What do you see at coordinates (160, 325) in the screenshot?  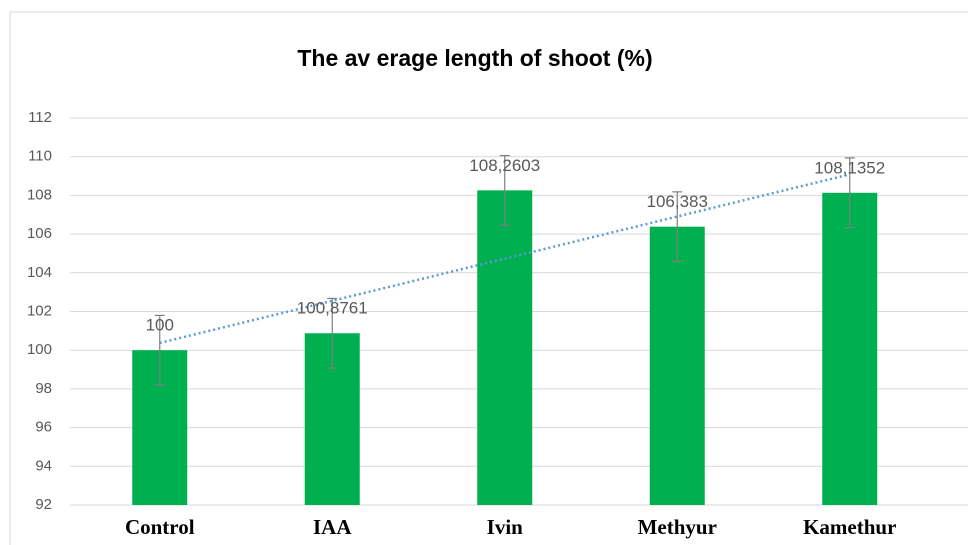 I see `value-label: 100` at bounding box center [160, 325].